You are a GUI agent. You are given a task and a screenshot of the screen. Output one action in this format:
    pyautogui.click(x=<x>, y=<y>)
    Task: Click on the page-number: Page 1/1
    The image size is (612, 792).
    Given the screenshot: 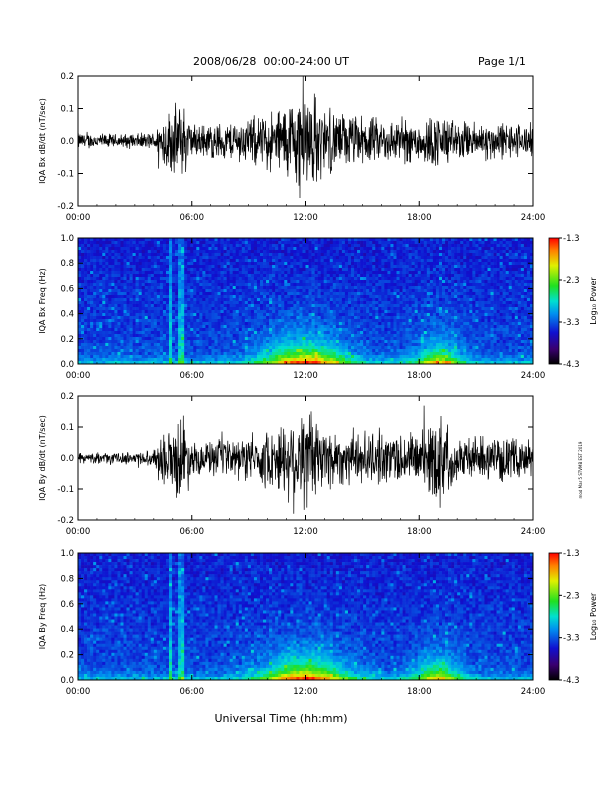 What is the action you would take?
    pyautogui.click(x=502, y=61)
    